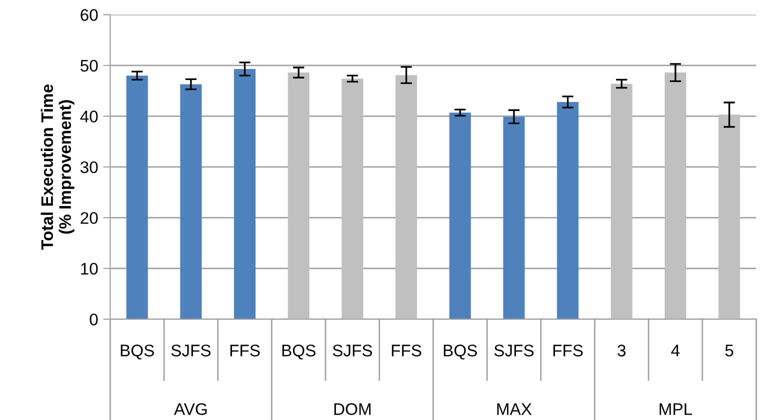  What do you see at coordinates (89, 167) in the screenshot?
I see `y-tick-label: 30` at bounding box center [89, 167].